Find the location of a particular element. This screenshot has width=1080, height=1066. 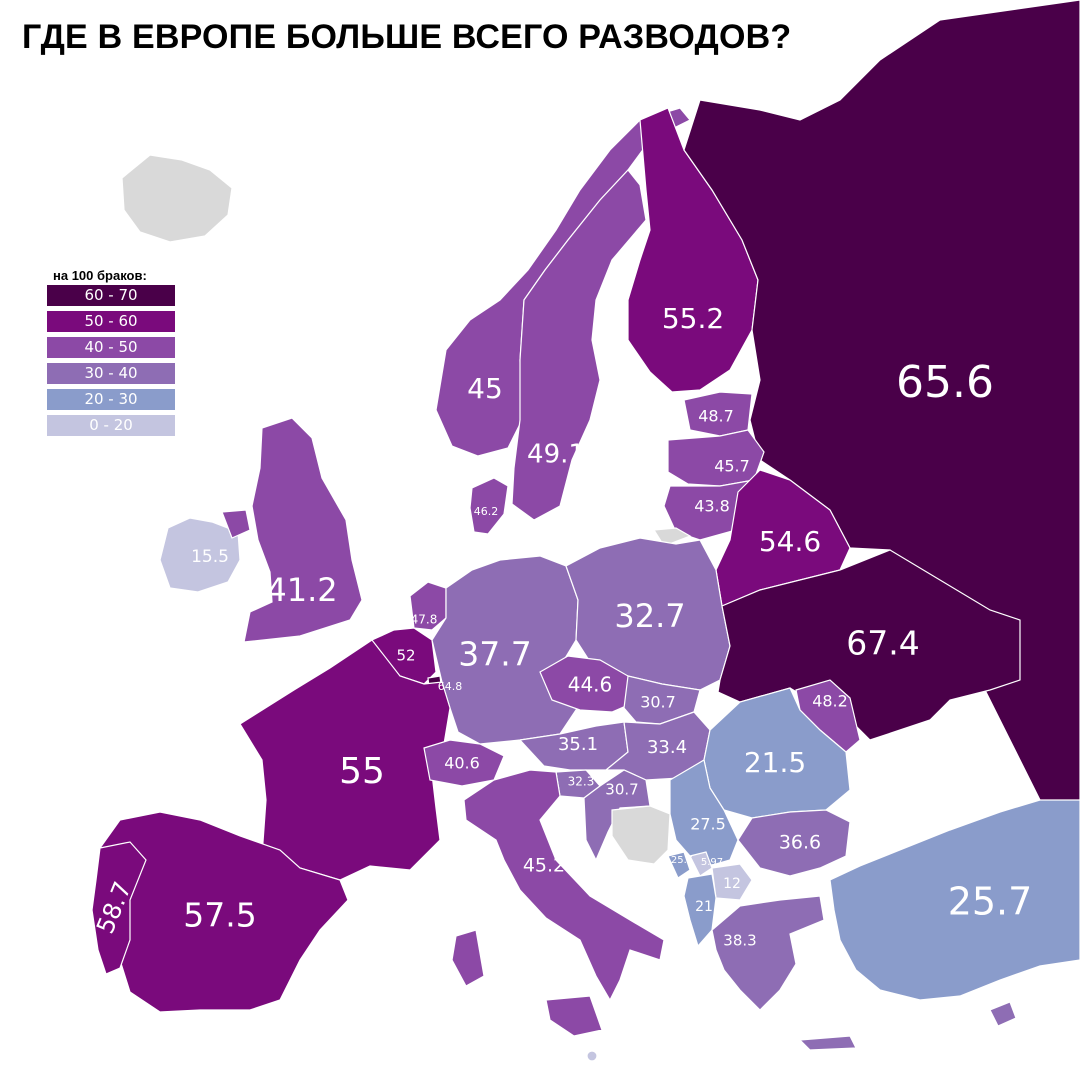

value-label-switzerland: 40.6 is located at coordinates (462, 763).